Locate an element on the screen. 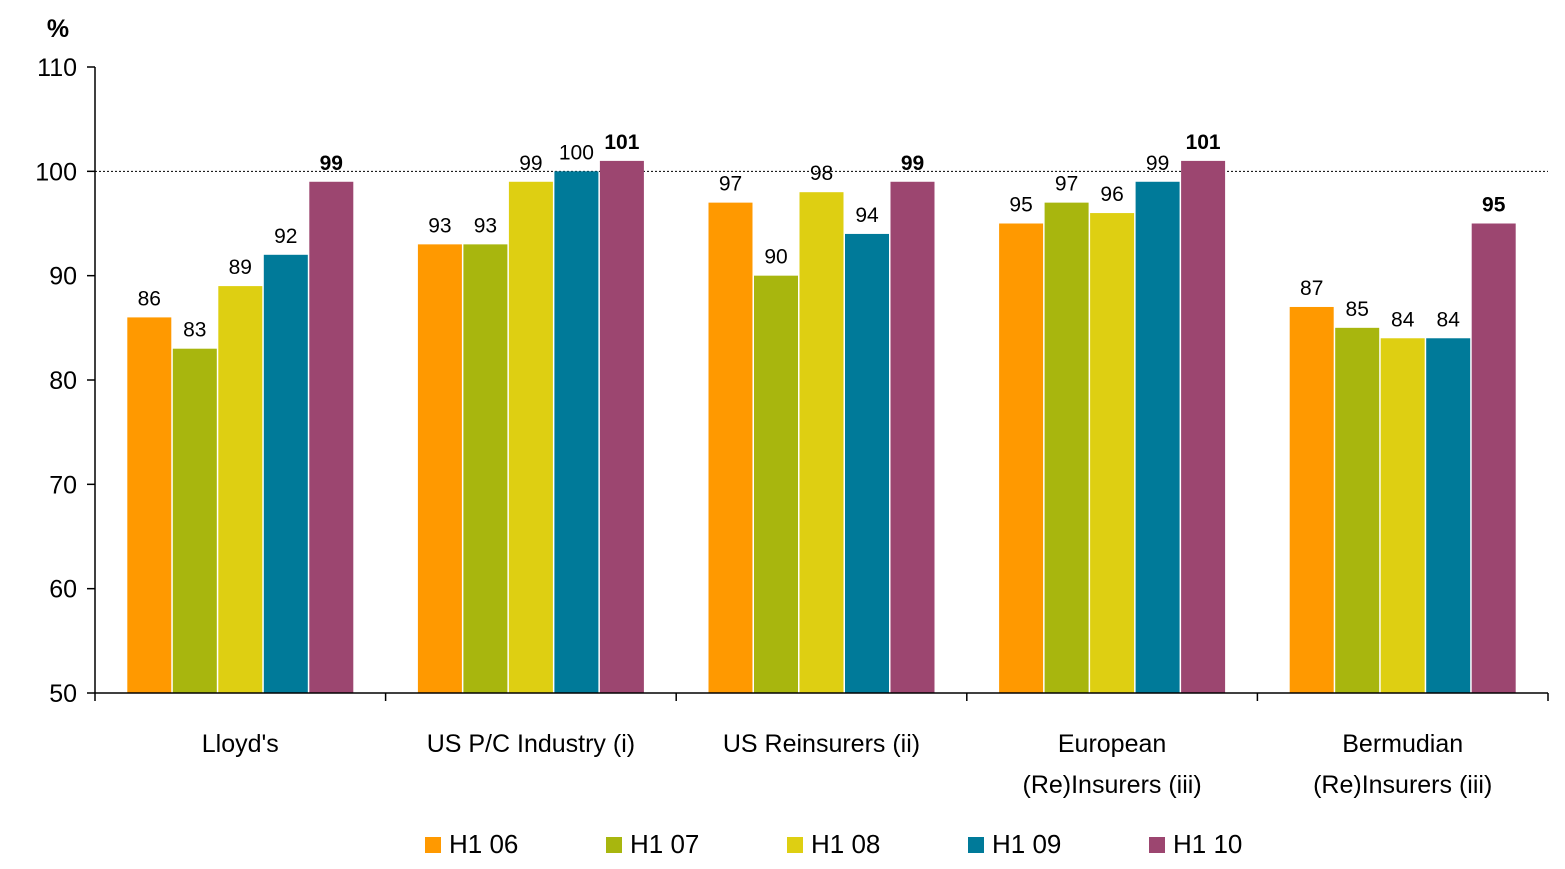 This screenshot has height=869, width=1565. data-label: 94 is located at coordinates (867, 215).